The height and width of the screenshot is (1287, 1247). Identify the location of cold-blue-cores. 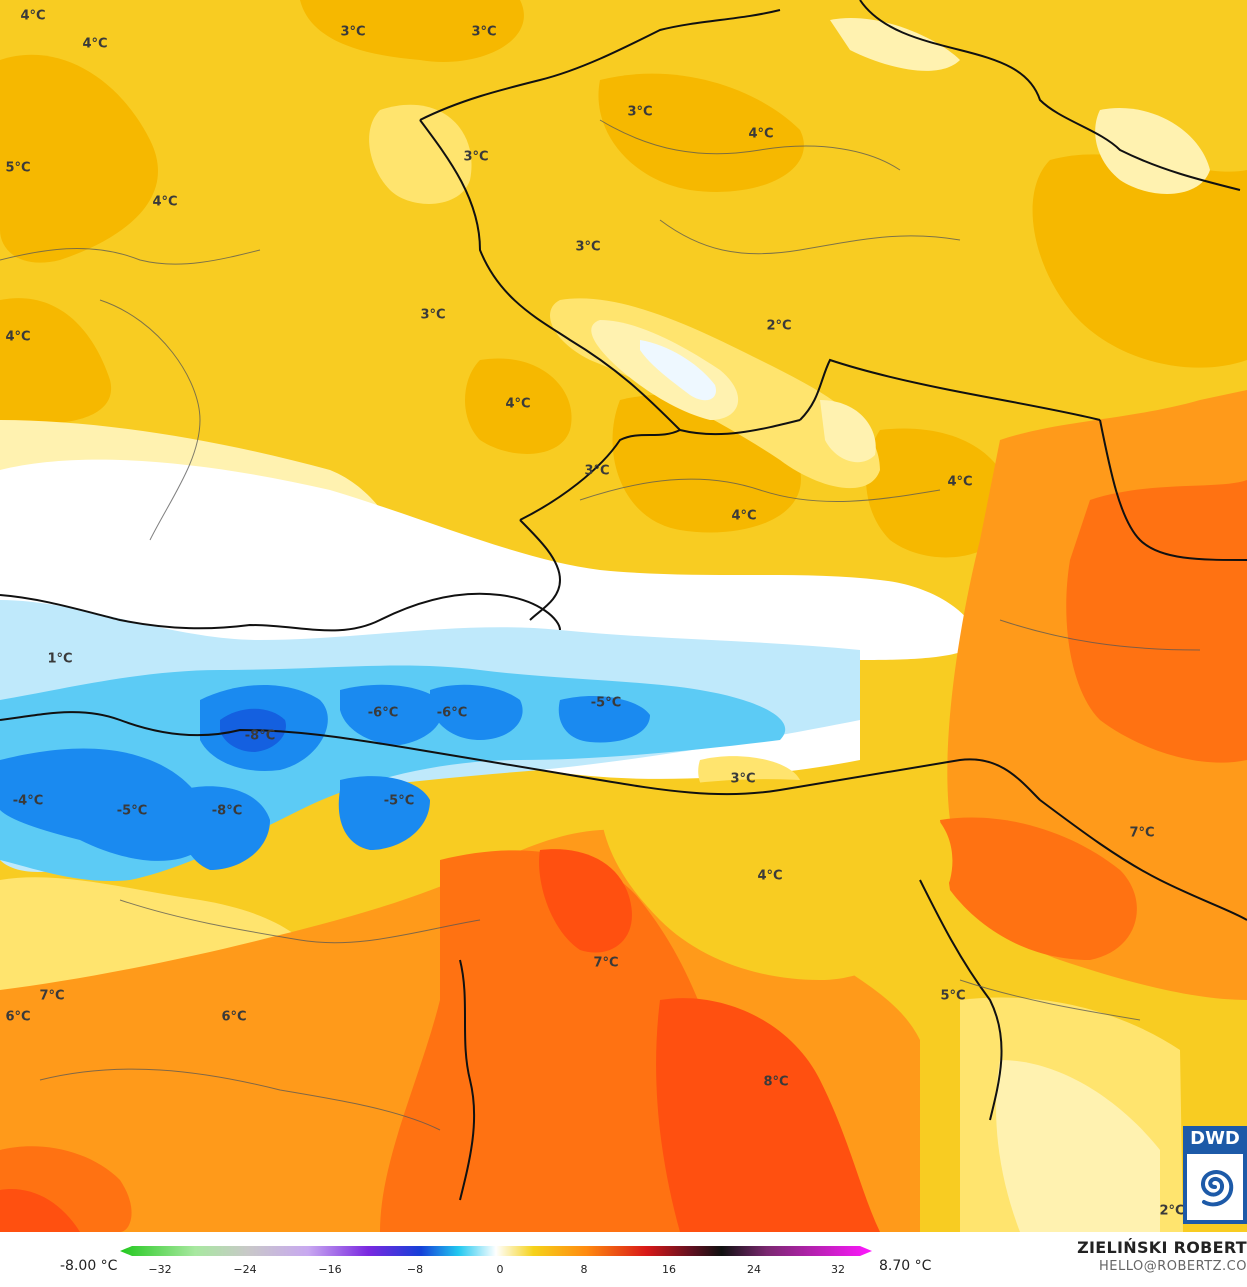
(325, 777).